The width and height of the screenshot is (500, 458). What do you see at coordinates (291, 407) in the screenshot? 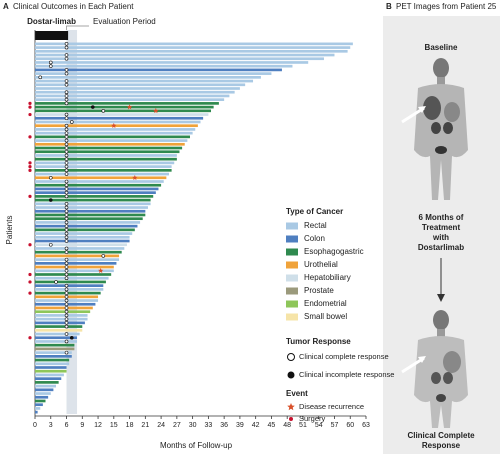
I see `legend-symbol` at bounding box center [291, 407].